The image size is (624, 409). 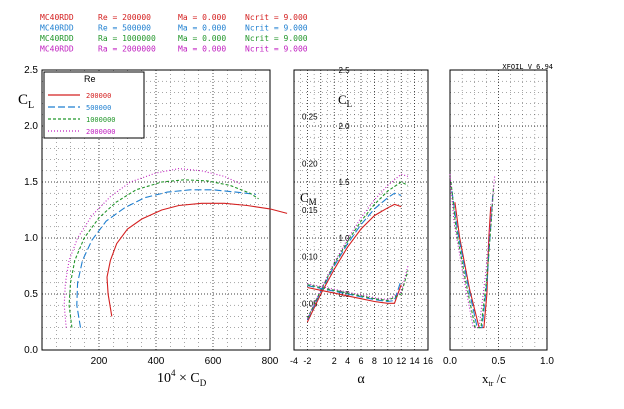 I want to click on xtr-tick-label: 1.0, so click(x=547, y=361).